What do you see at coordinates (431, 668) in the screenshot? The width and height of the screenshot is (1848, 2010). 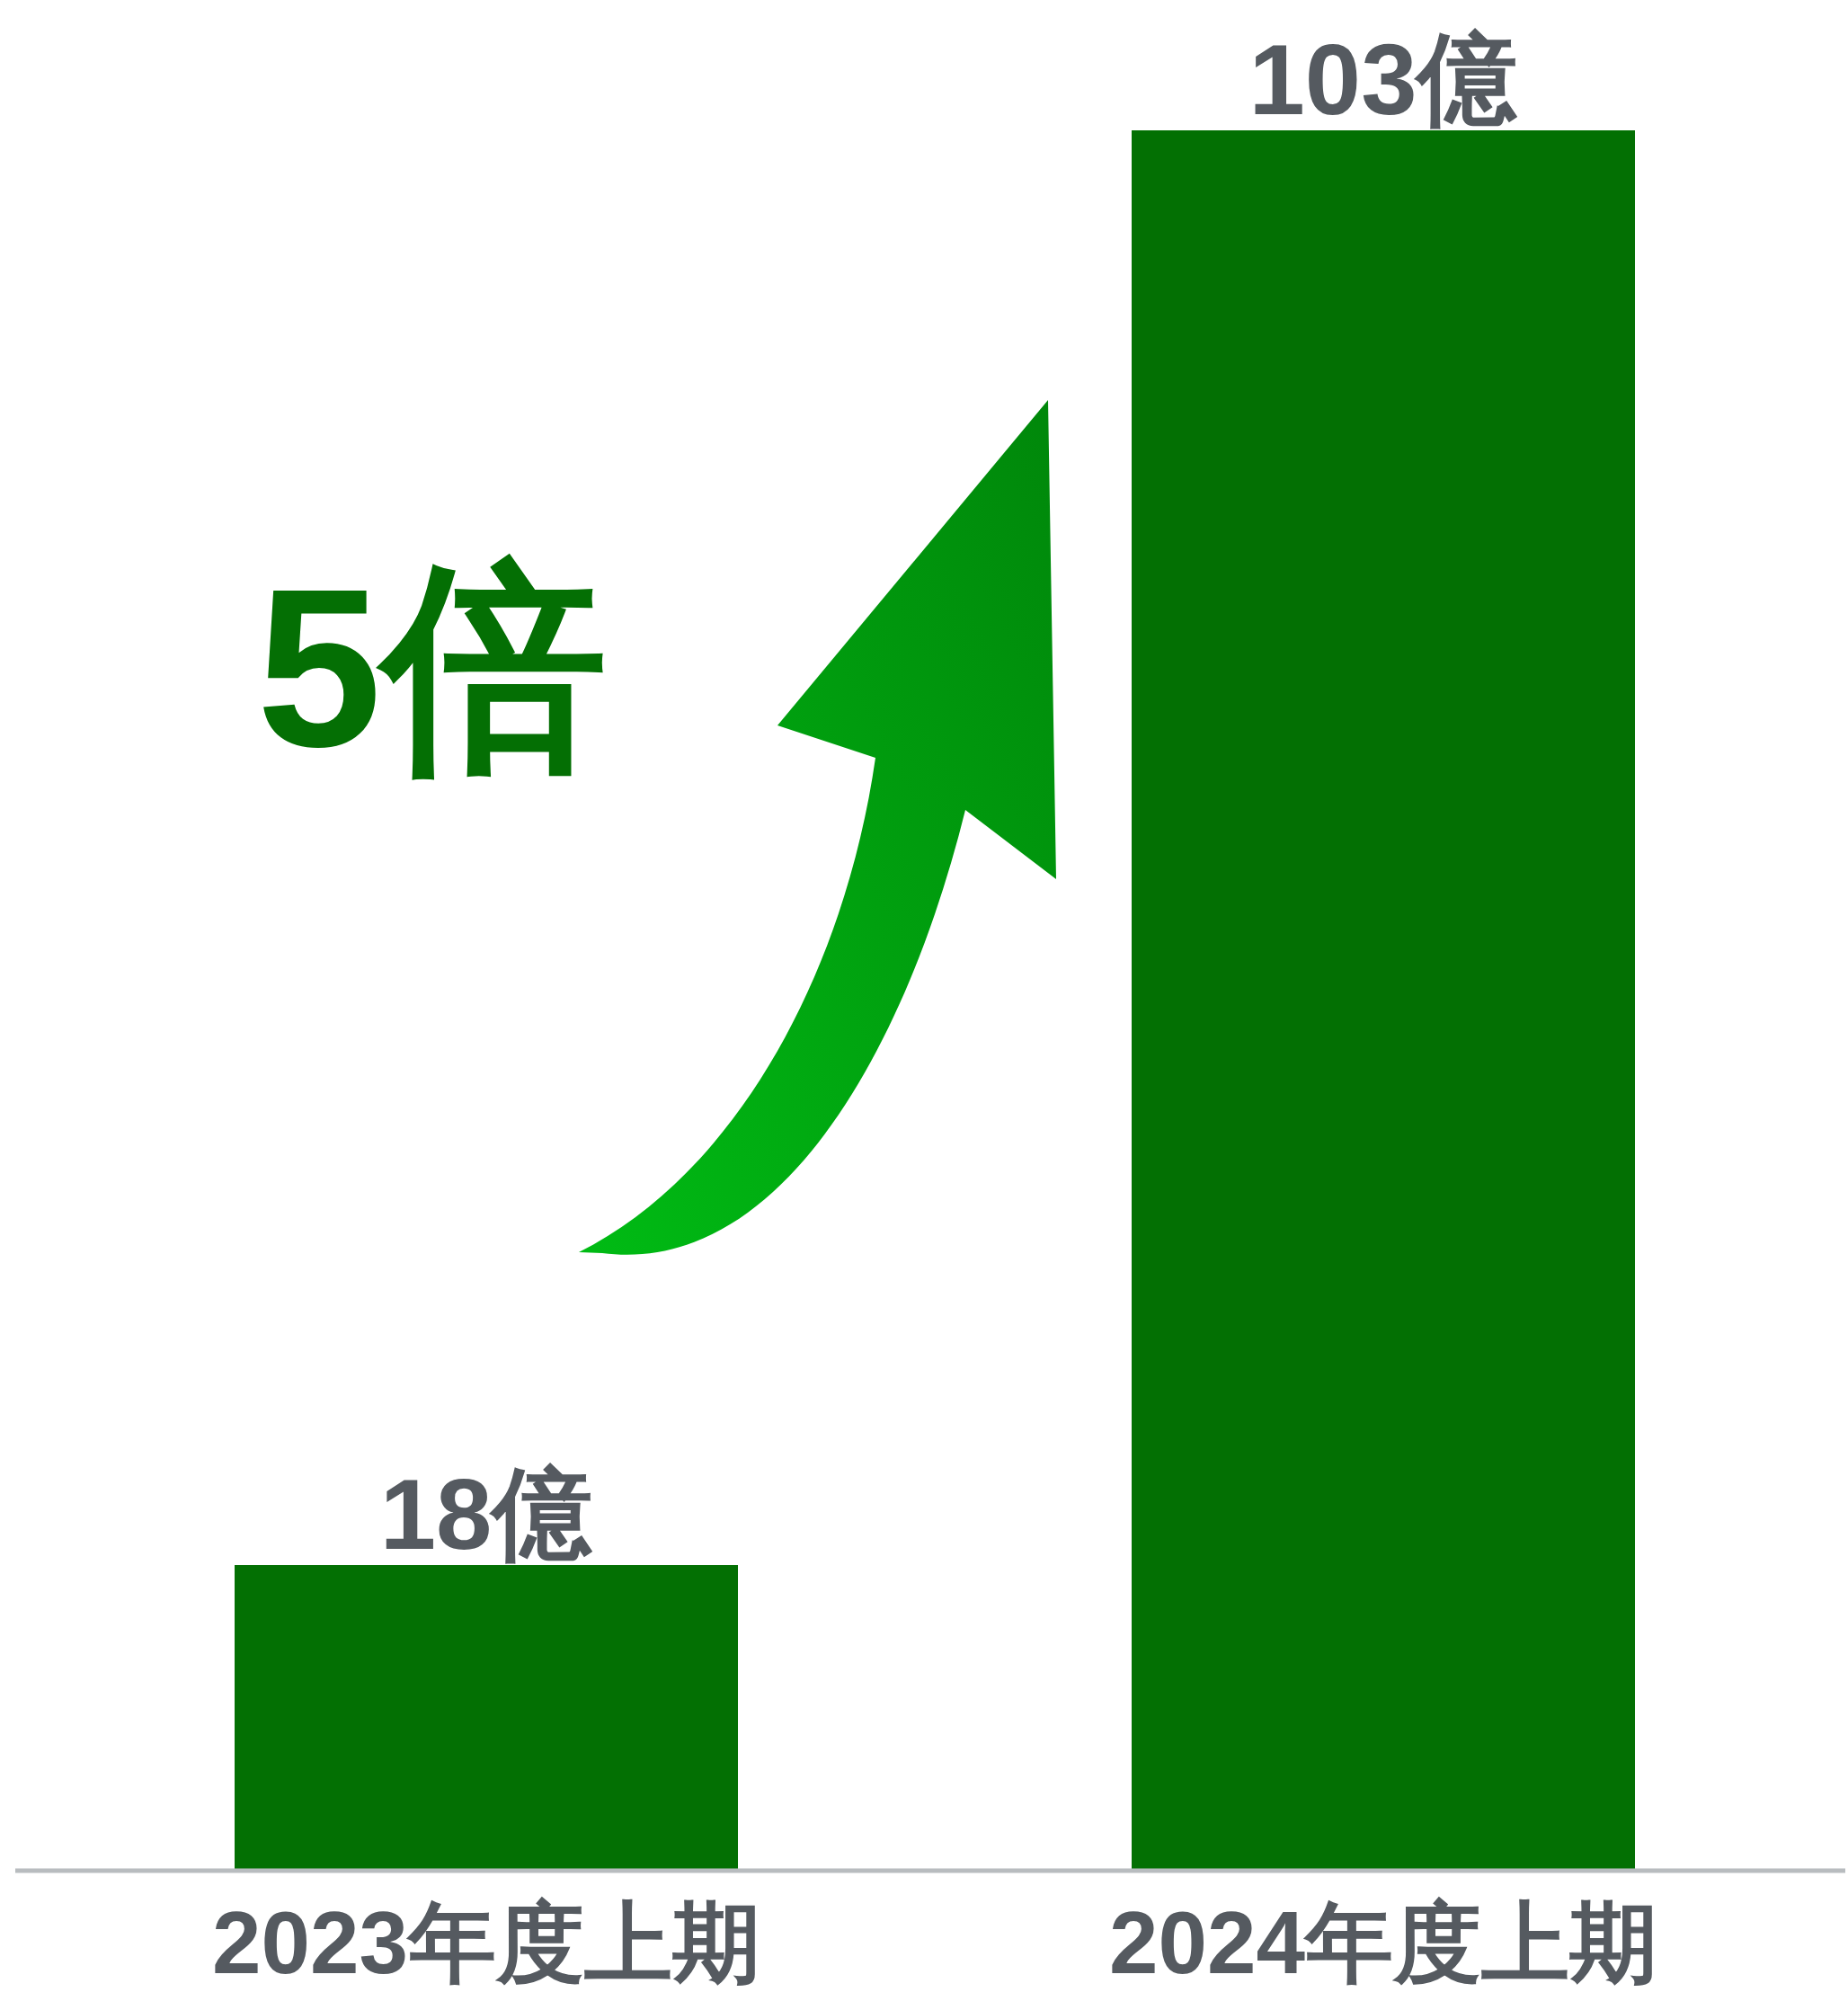 I see `annotation: 5倍` at bounding box center [431, 668].